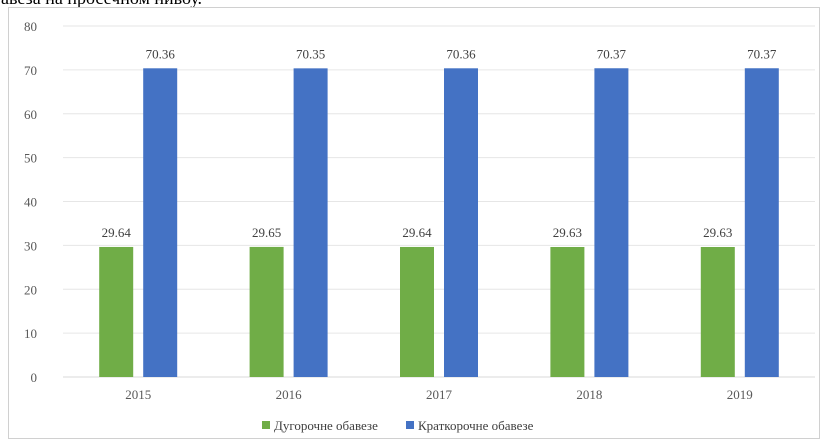  Describe the element at coordinates (266, 232) in the screenshot. I see `data-label: 29.65` at that location.